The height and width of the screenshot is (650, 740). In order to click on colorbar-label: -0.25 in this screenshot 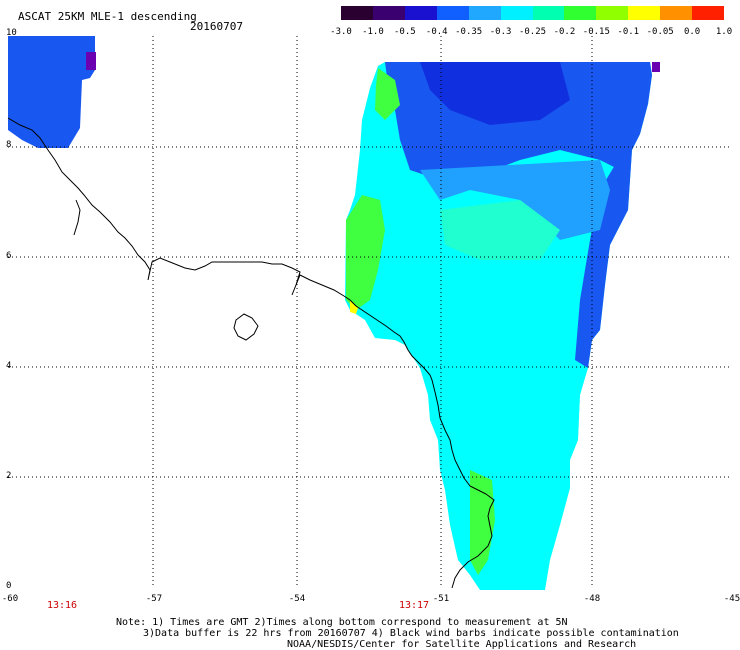, I will do `click(532, 32)`.